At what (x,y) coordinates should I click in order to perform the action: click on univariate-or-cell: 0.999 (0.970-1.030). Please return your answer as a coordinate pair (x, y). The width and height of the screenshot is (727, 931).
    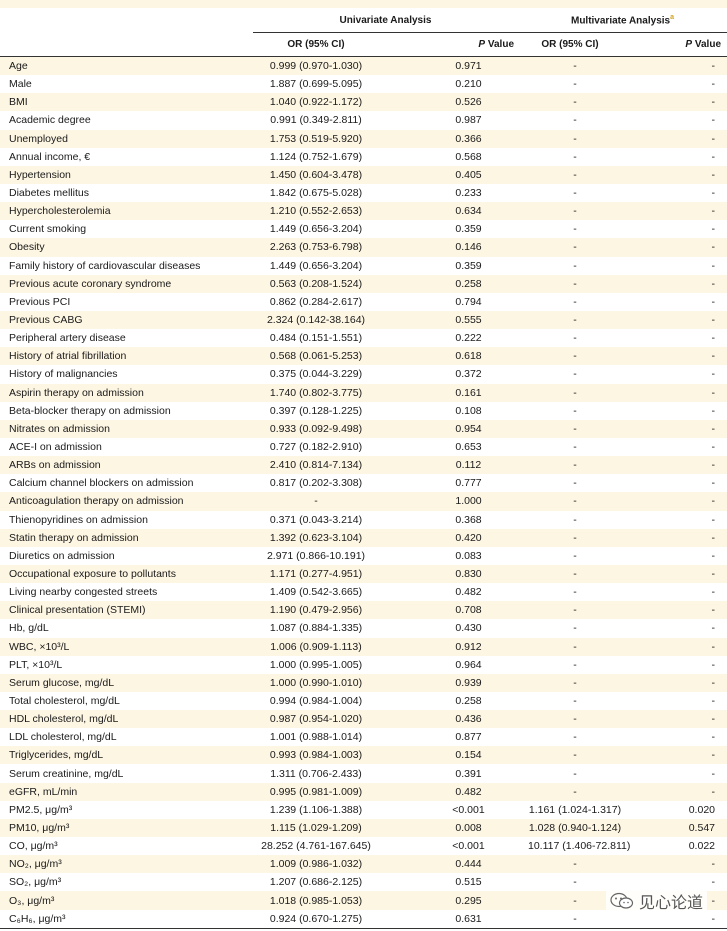
    Looking at the image, I should click on (316, 66).